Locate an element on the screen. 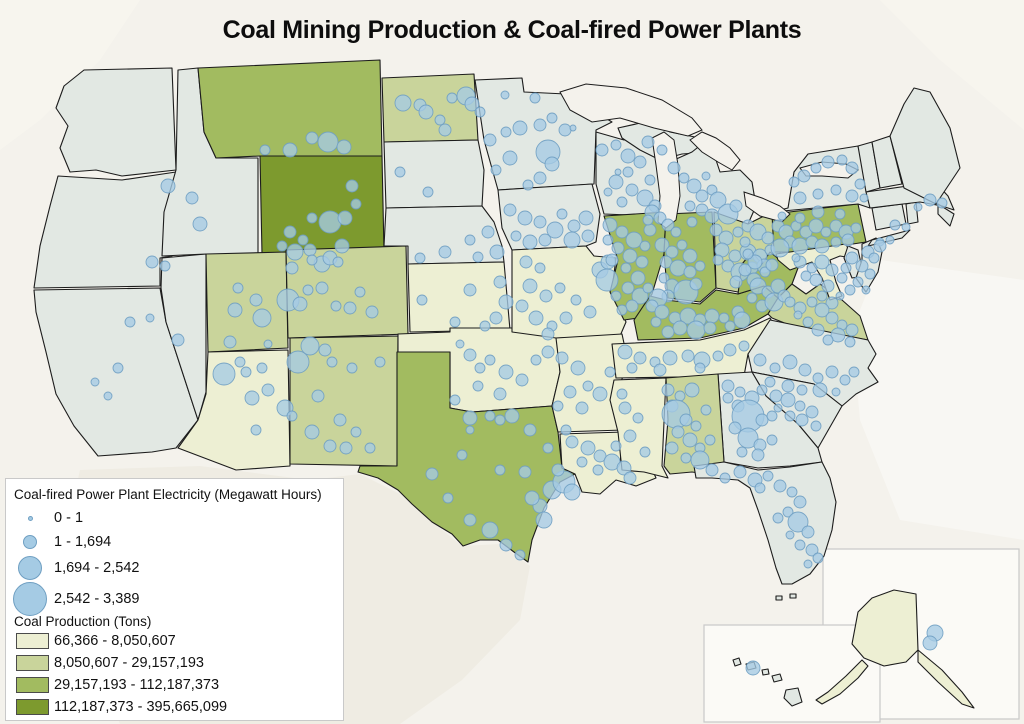 This screenshot has height=724, width=1024. production-legend-label: 66,366 - 8,050,607 is located at coordinates (115, 641).